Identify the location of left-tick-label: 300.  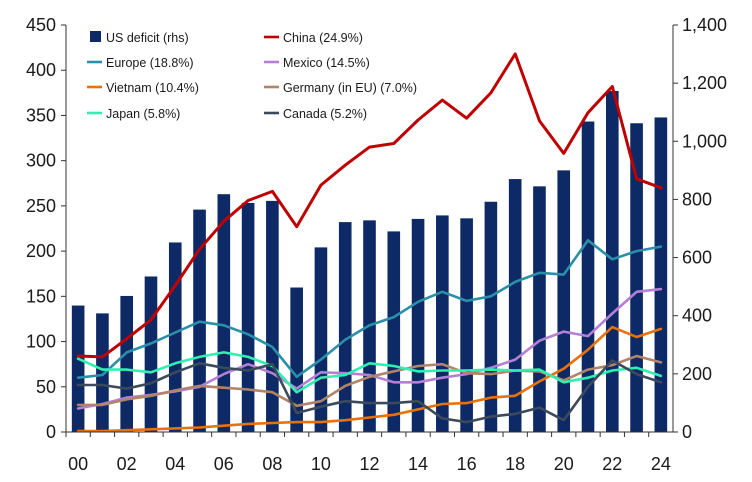
(41, 161).